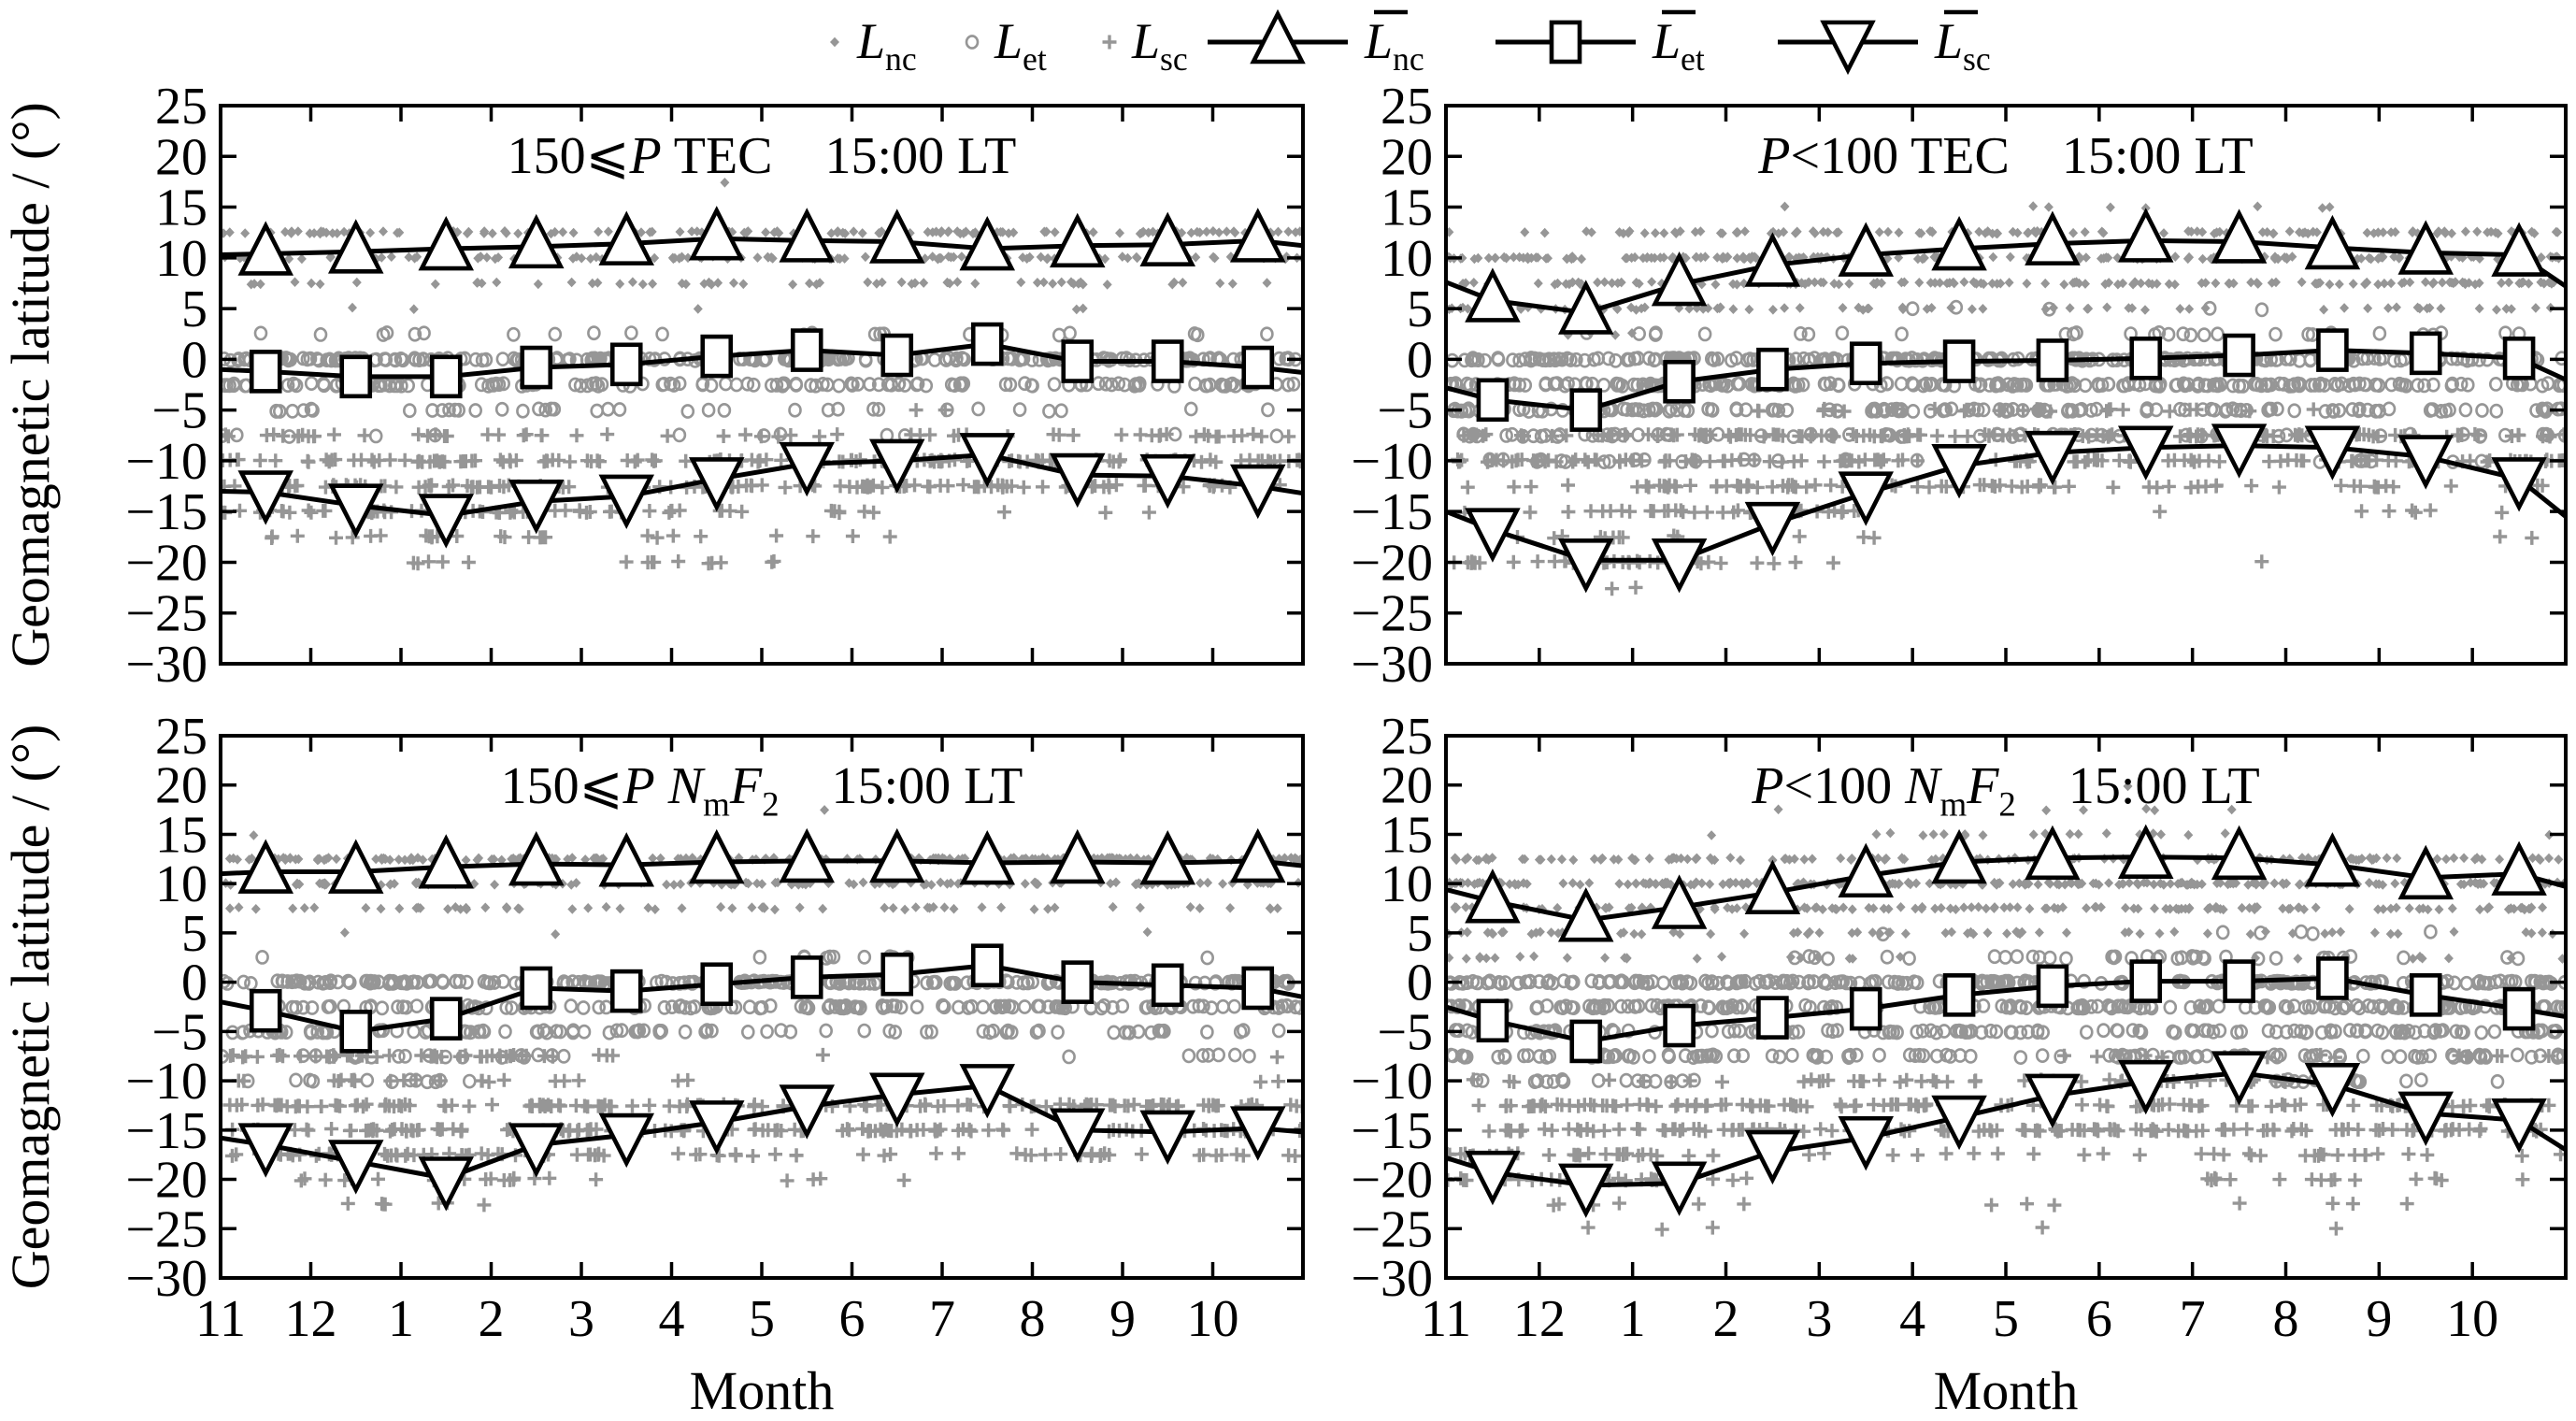 Image resolution: width=2576 pixels, height=1421 pixels. Describe the element at coordinates (1767, 786) in the screenshot. I see `panel-title-bottom-right-segment: P` at that location.